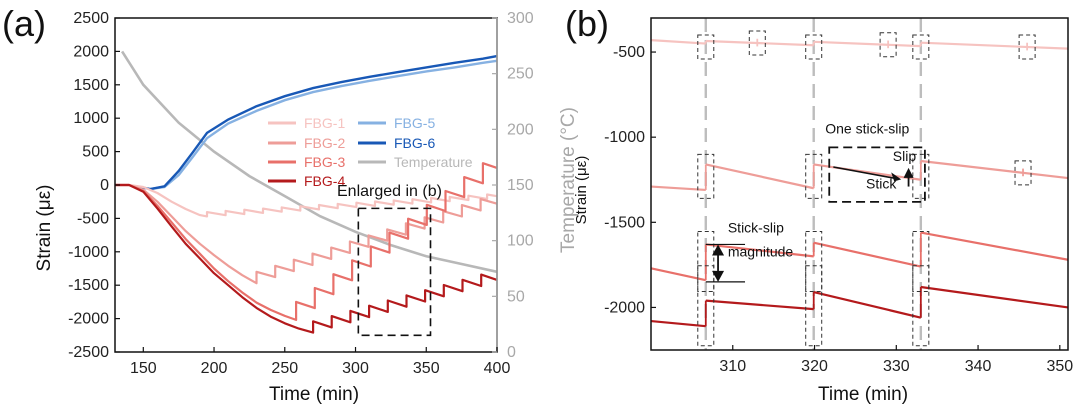  What do you see at coordinates (863, 394) in the screenshot?
I see `panel-b-x-axis-label: Time (min)` at bounding box center [863, 394].